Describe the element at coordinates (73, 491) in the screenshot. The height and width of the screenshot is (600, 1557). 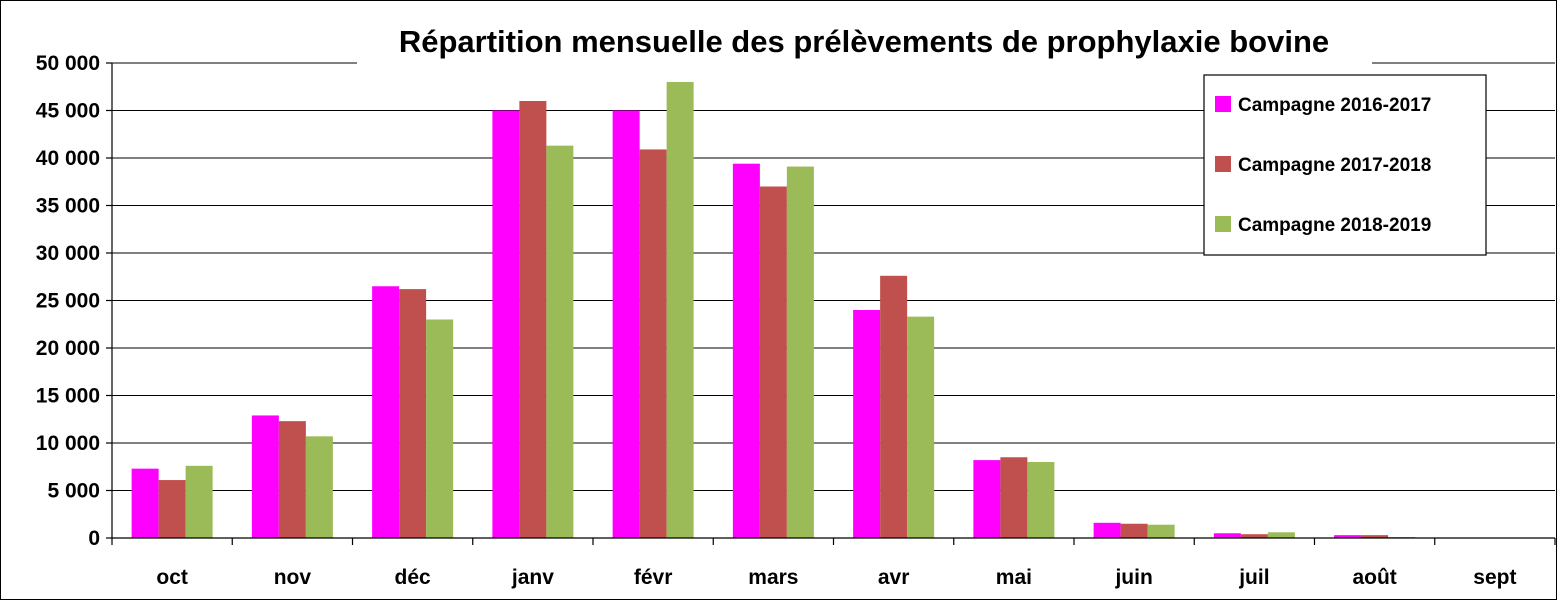
I see `y-tick-label: 5 000` at that location.